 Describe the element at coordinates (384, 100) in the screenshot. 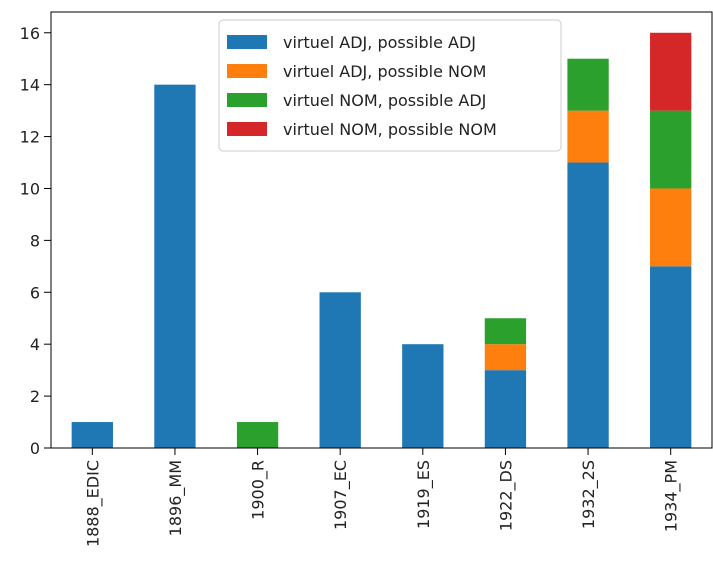

I see `legend-label-2: virtuel NOM, possible ADJ` at that location.